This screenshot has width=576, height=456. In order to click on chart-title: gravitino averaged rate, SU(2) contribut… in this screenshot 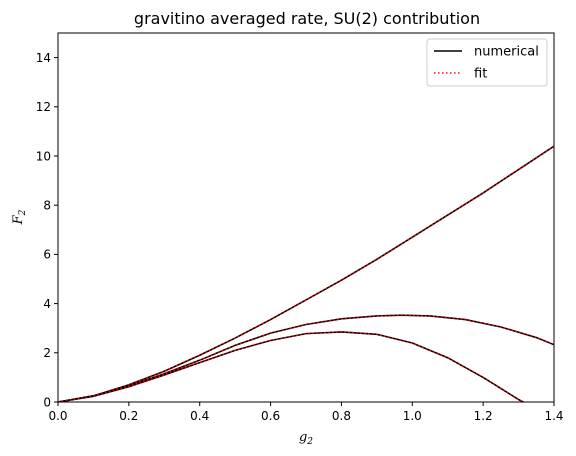, I will do `click(307, 18)`.